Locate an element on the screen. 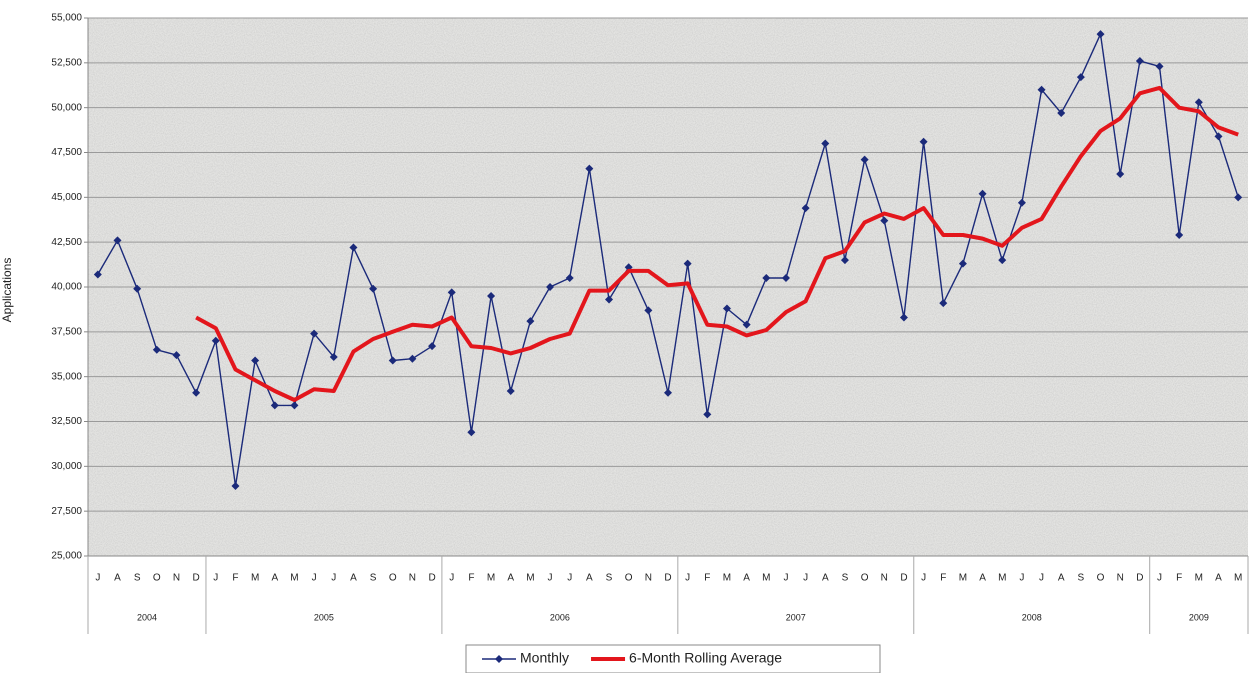 This screenshot has height=673, width=1252. y-axis-title: Applications is located at coordinates (7, 290).